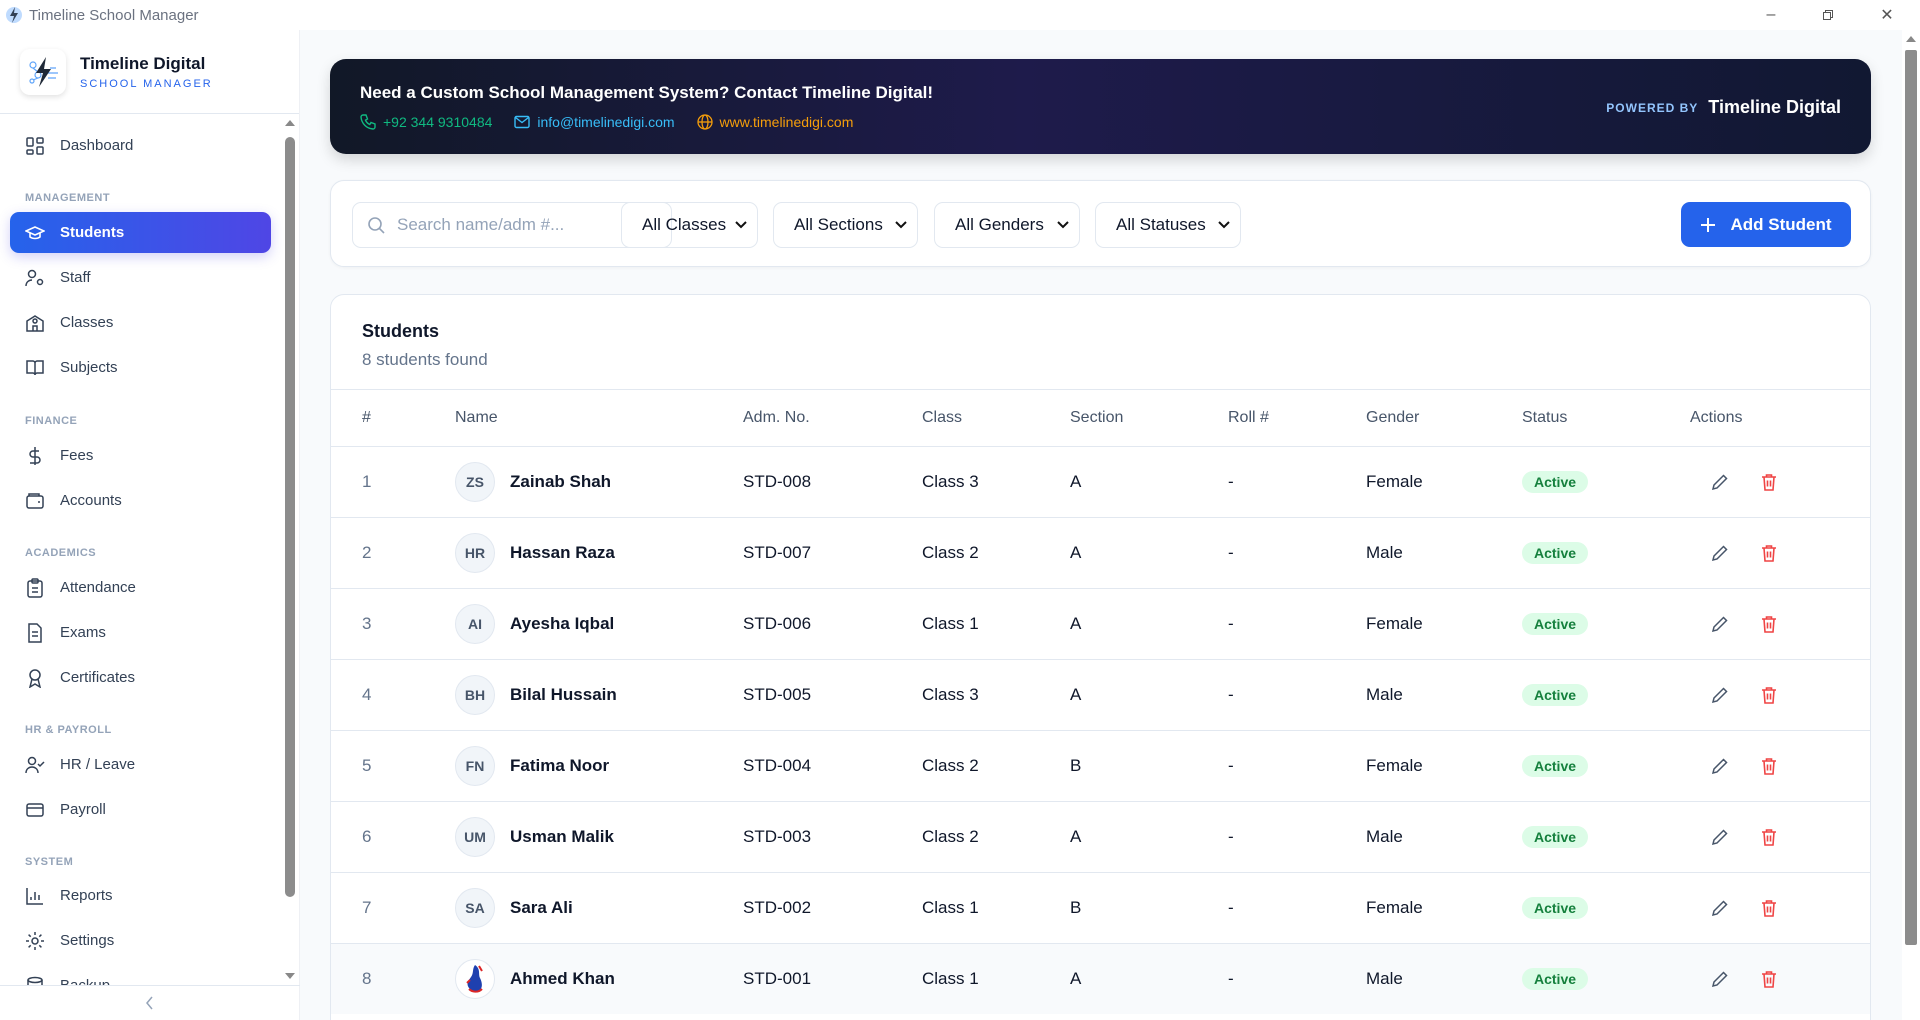 The width and height of the screenshot is (1920, 1020). What do you see at coordinates (1766, 224) in the screenshot?
I see `add-student-button: Add Student` at bounding box center [1766, 224].